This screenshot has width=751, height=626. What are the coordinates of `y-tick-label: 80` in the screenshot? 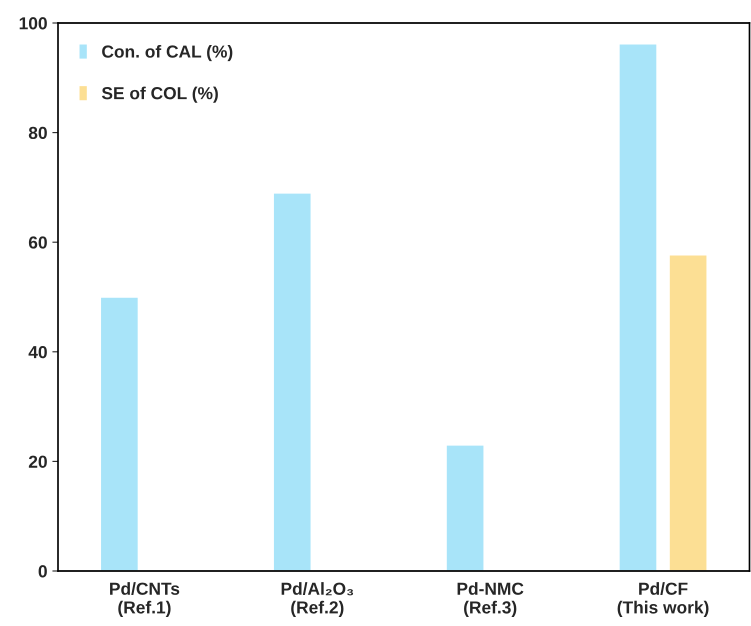 It's located at (37, 133).